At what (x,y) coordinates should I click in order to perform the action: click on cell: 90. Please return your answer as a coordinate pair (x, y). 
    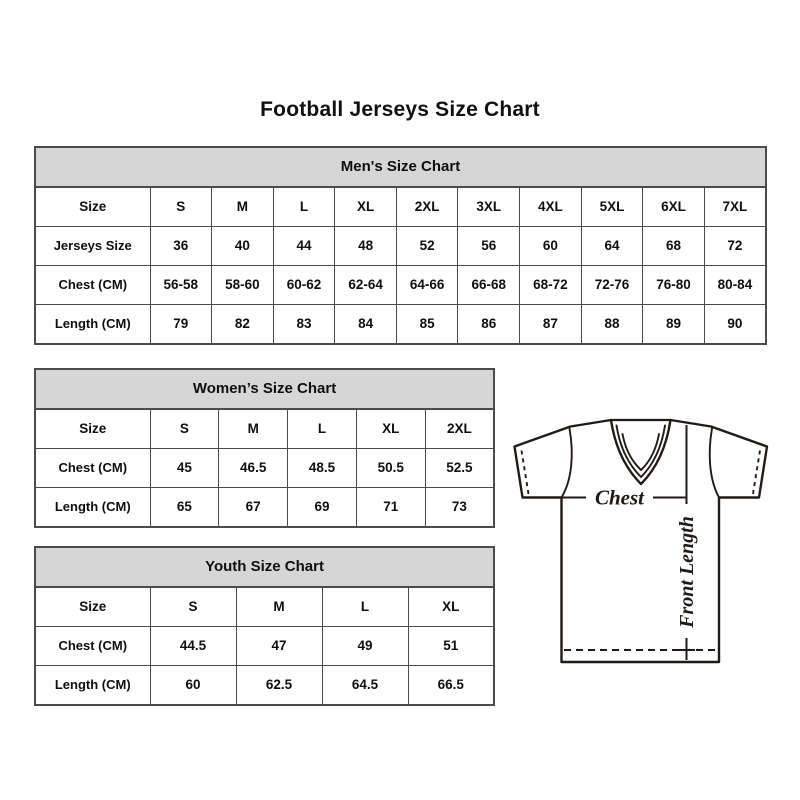
    Looking at the image, I should click on (735, 324).